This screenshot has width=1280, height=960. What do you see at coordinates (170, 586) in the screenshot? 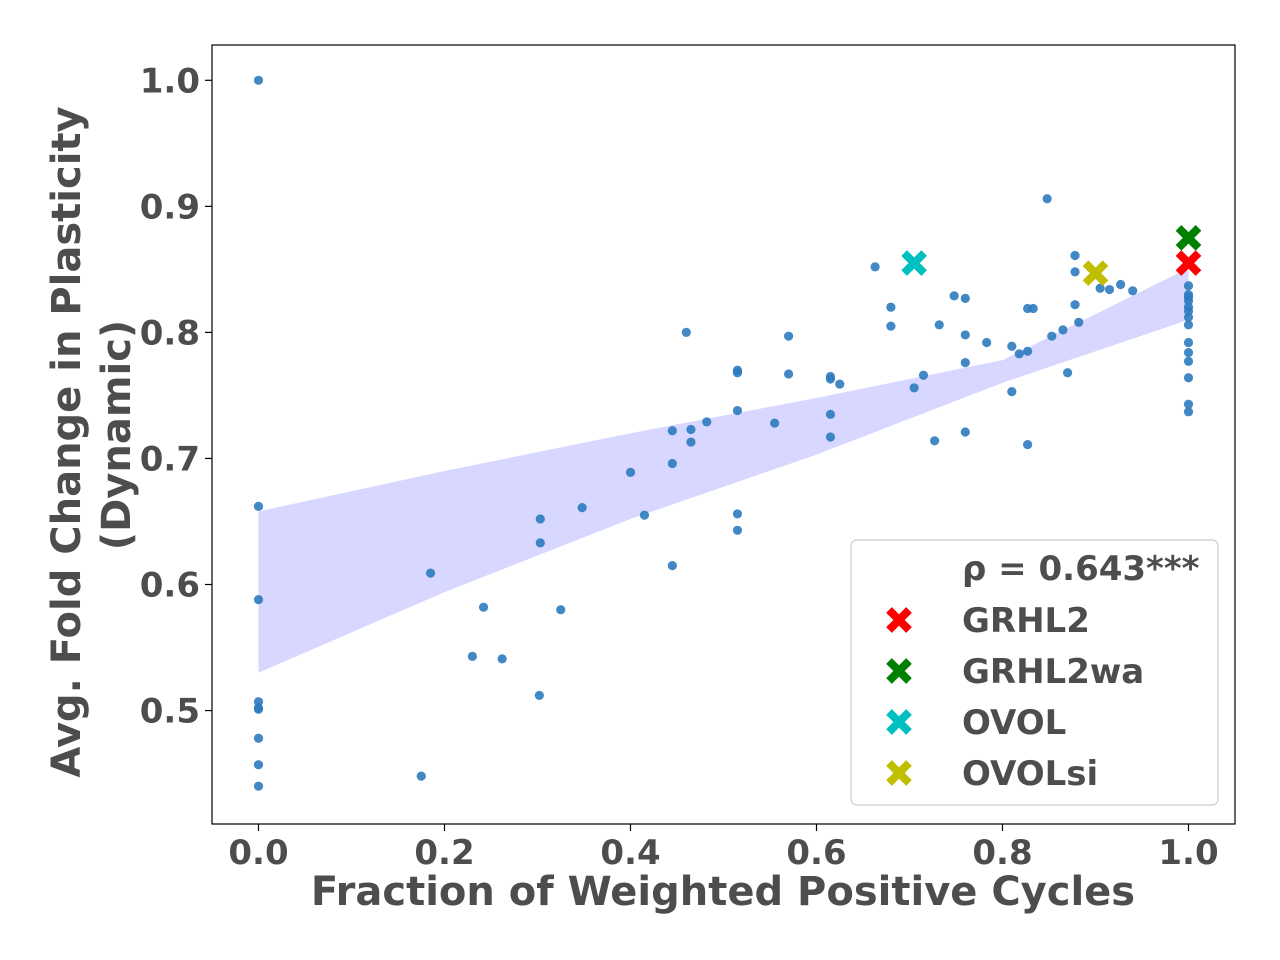
I see `y-tick-label: 0.6` at bounding box center [170, 586].